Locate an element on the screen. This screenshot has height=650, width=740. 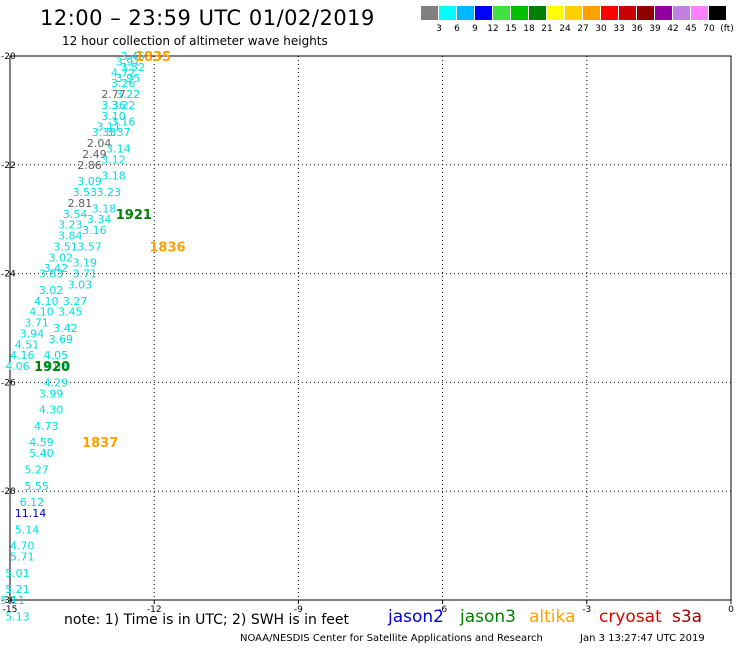
wave-height-label: 5.01 is located at coordinates (17, 573).